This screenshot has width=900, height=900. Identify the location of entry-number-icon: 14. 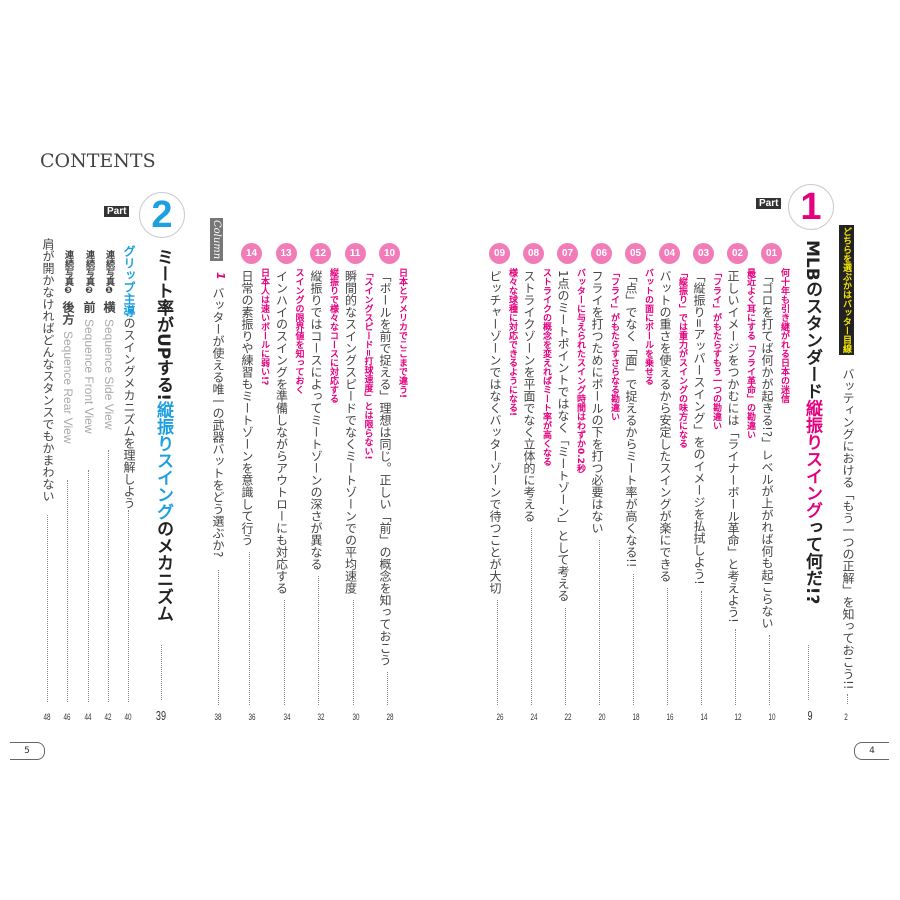
(251, 253).